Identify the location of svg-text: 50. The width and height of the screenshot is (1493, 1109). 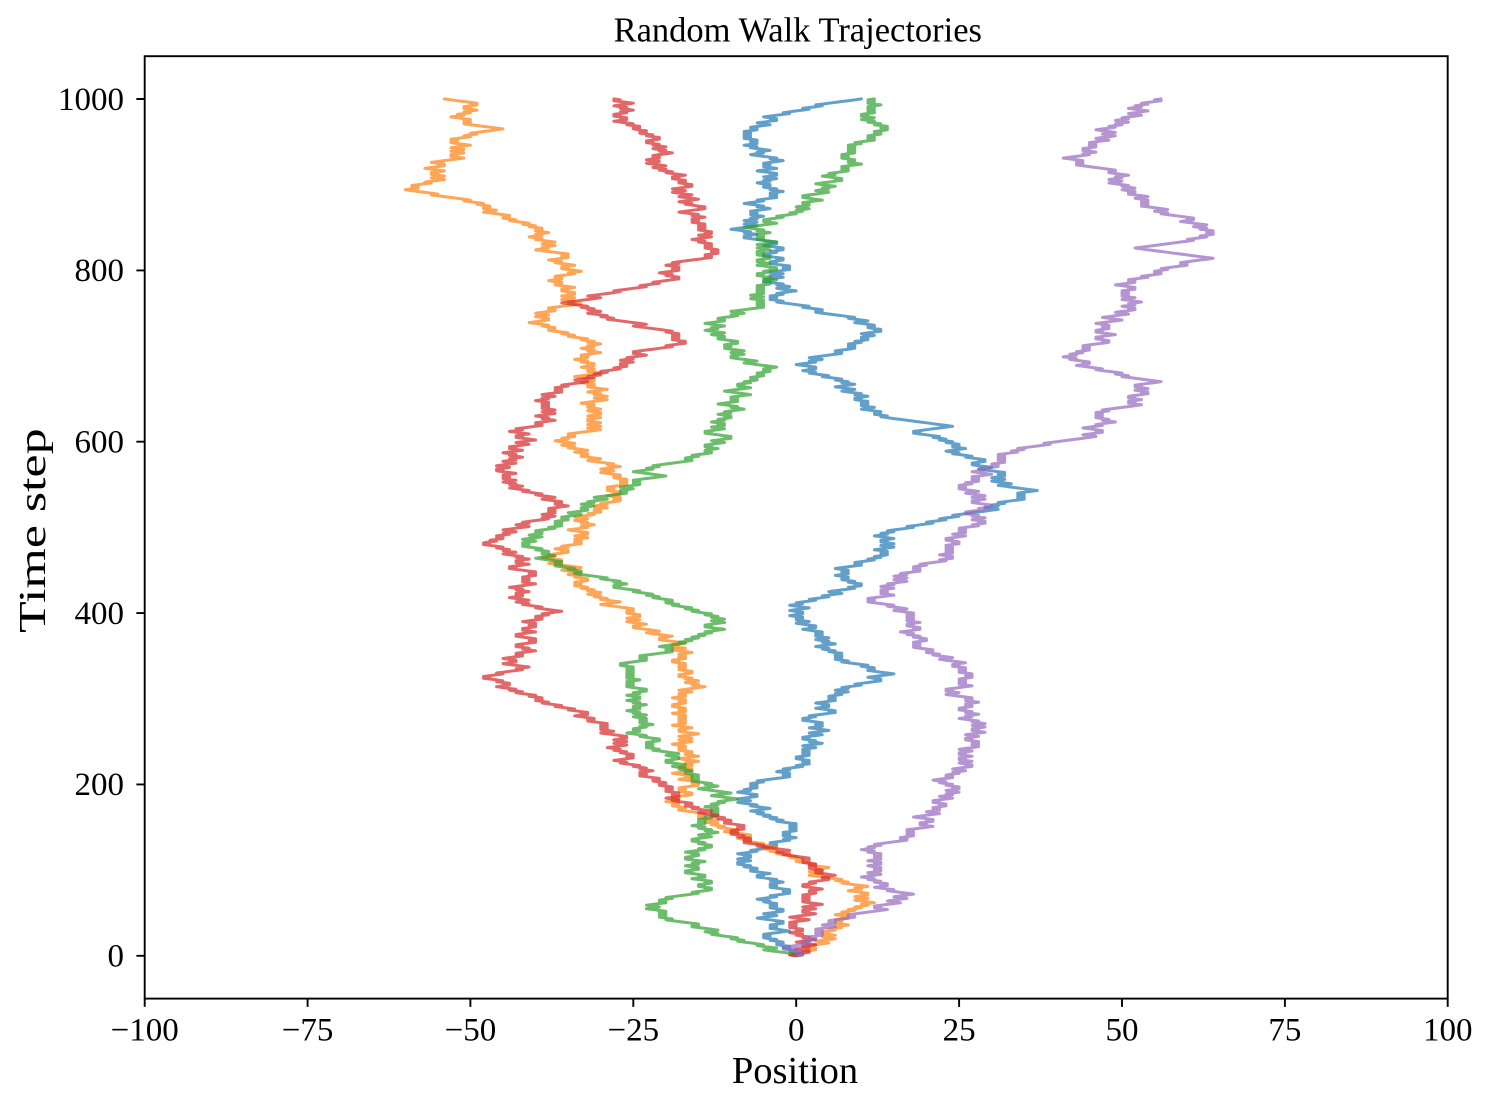
(1122, 1031).